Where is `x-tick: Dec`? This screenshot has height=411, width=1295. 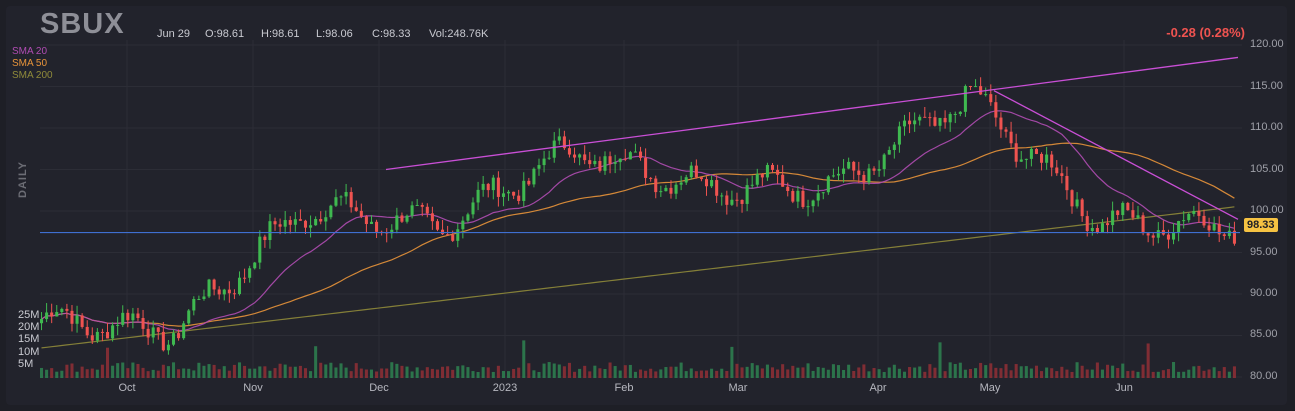 x-tick: Dec is located at coordinates (379, 388).